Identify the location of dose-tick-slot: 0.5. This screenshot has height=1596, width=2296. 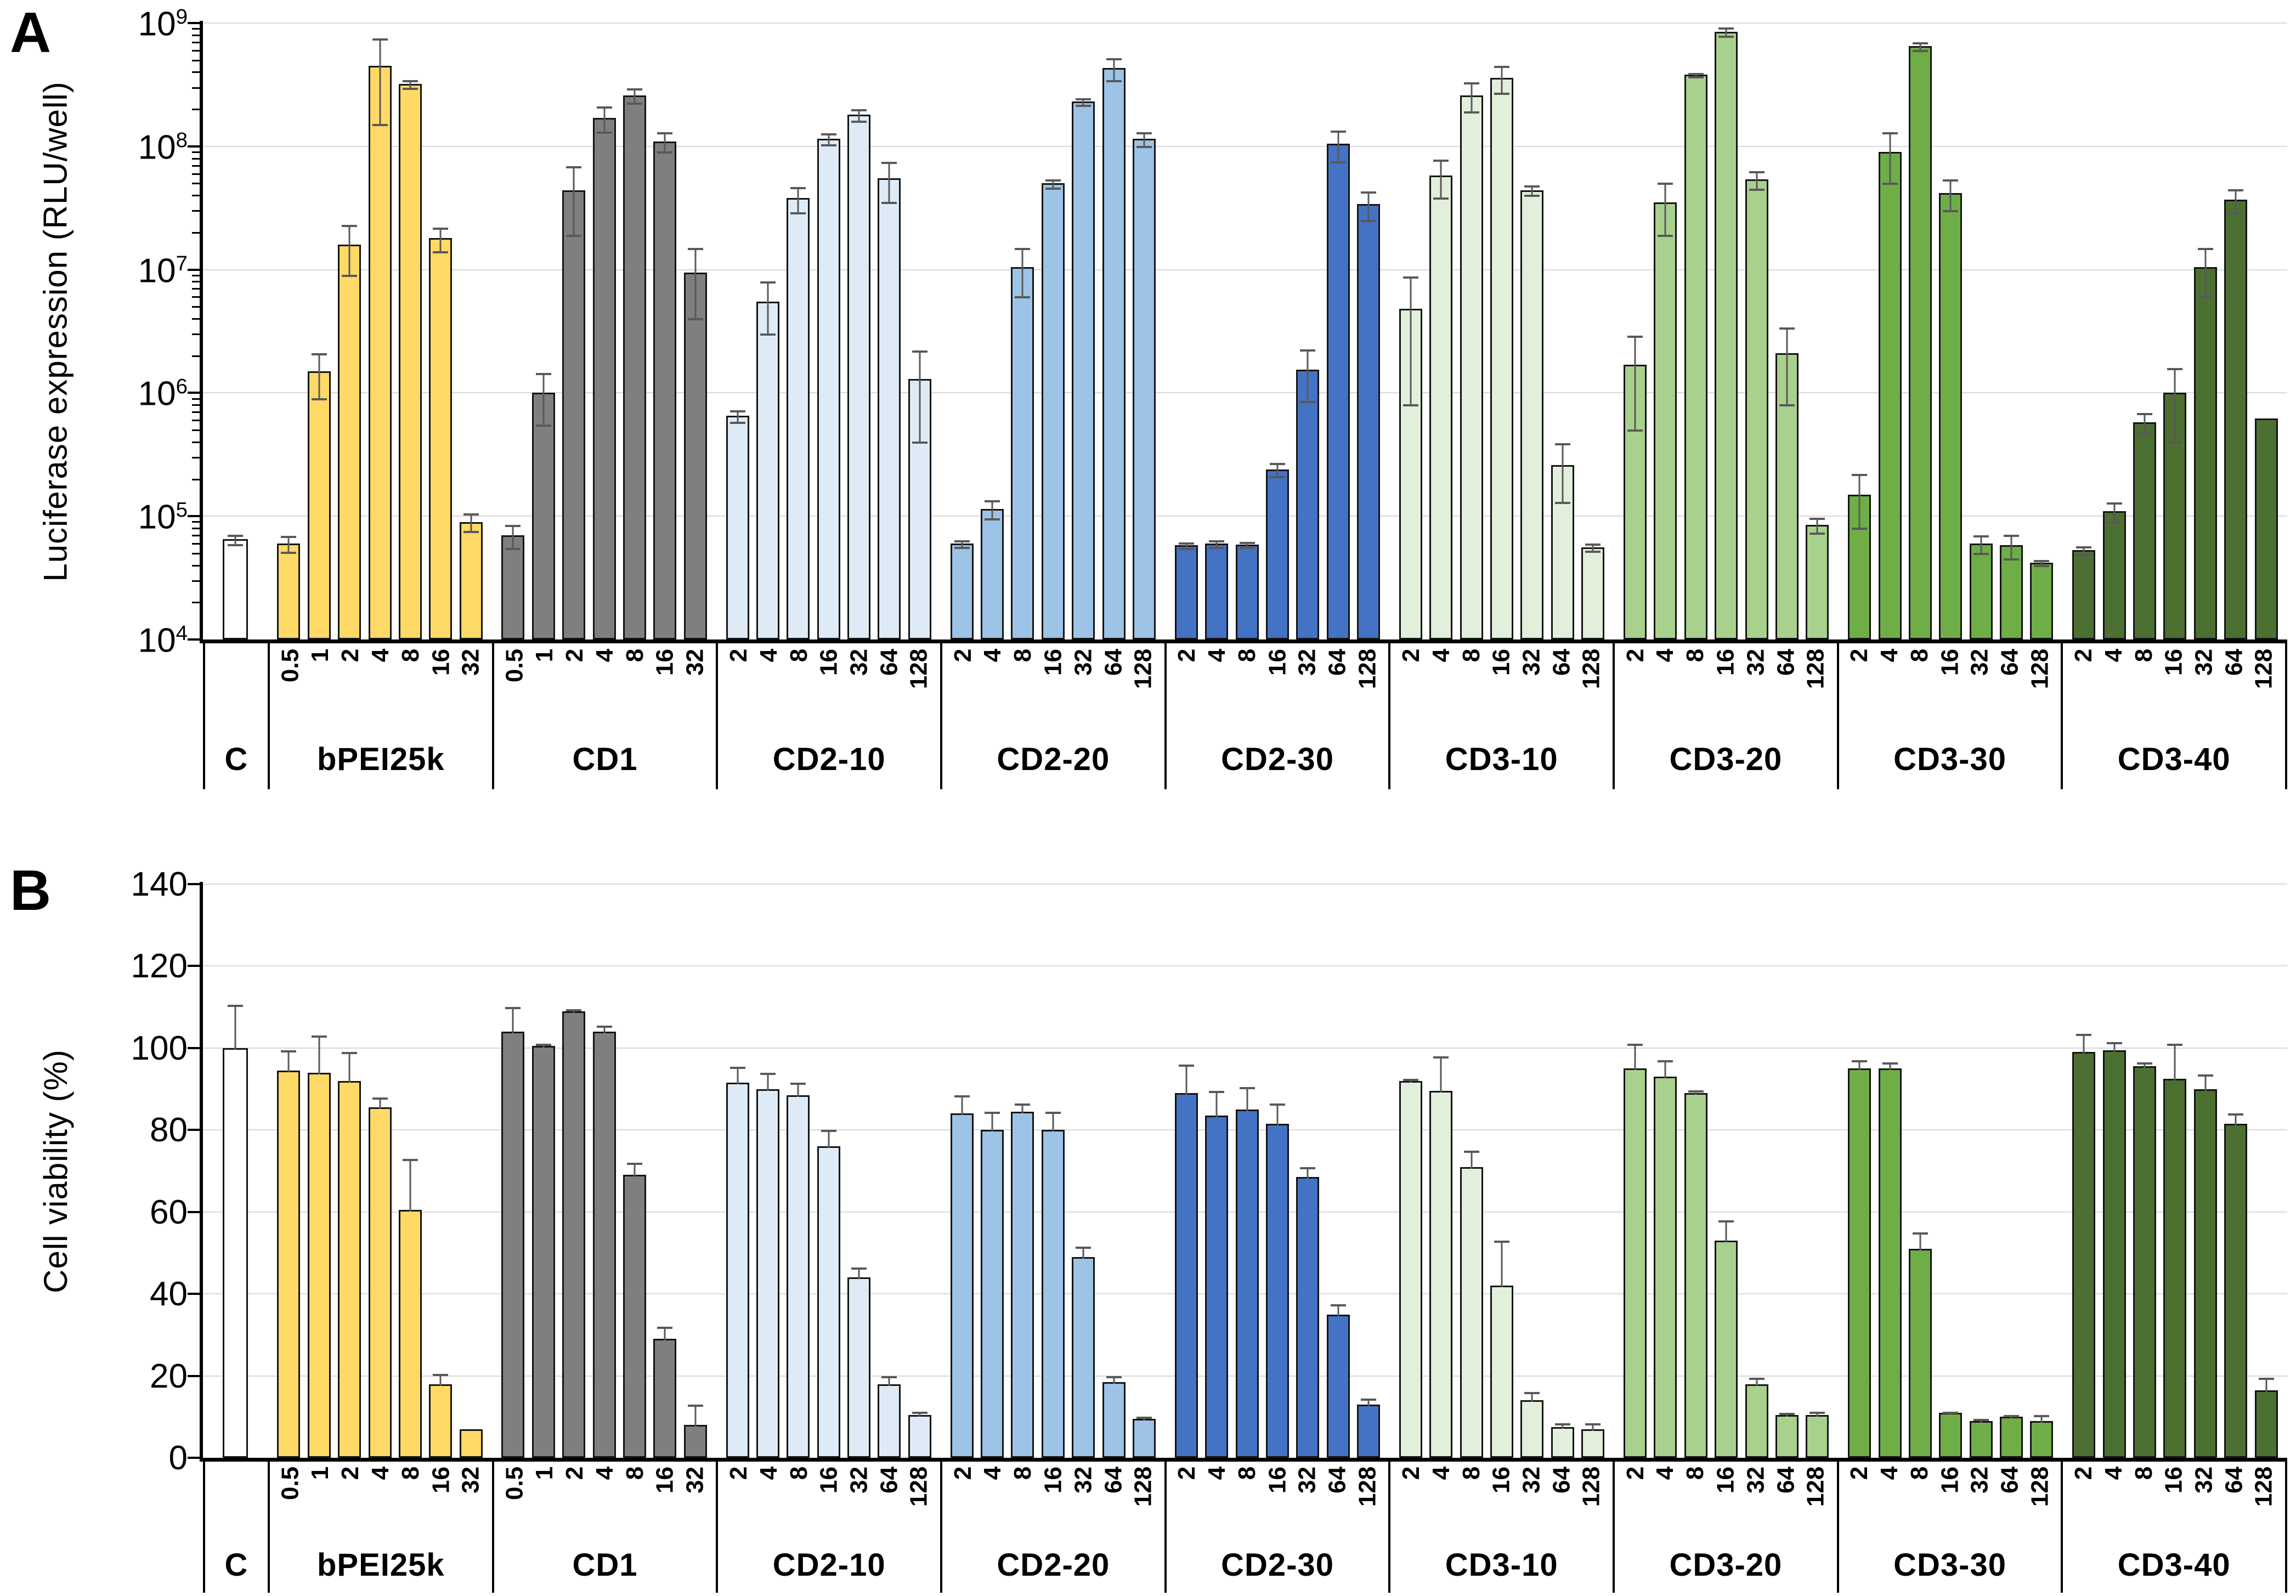
(290, 686).